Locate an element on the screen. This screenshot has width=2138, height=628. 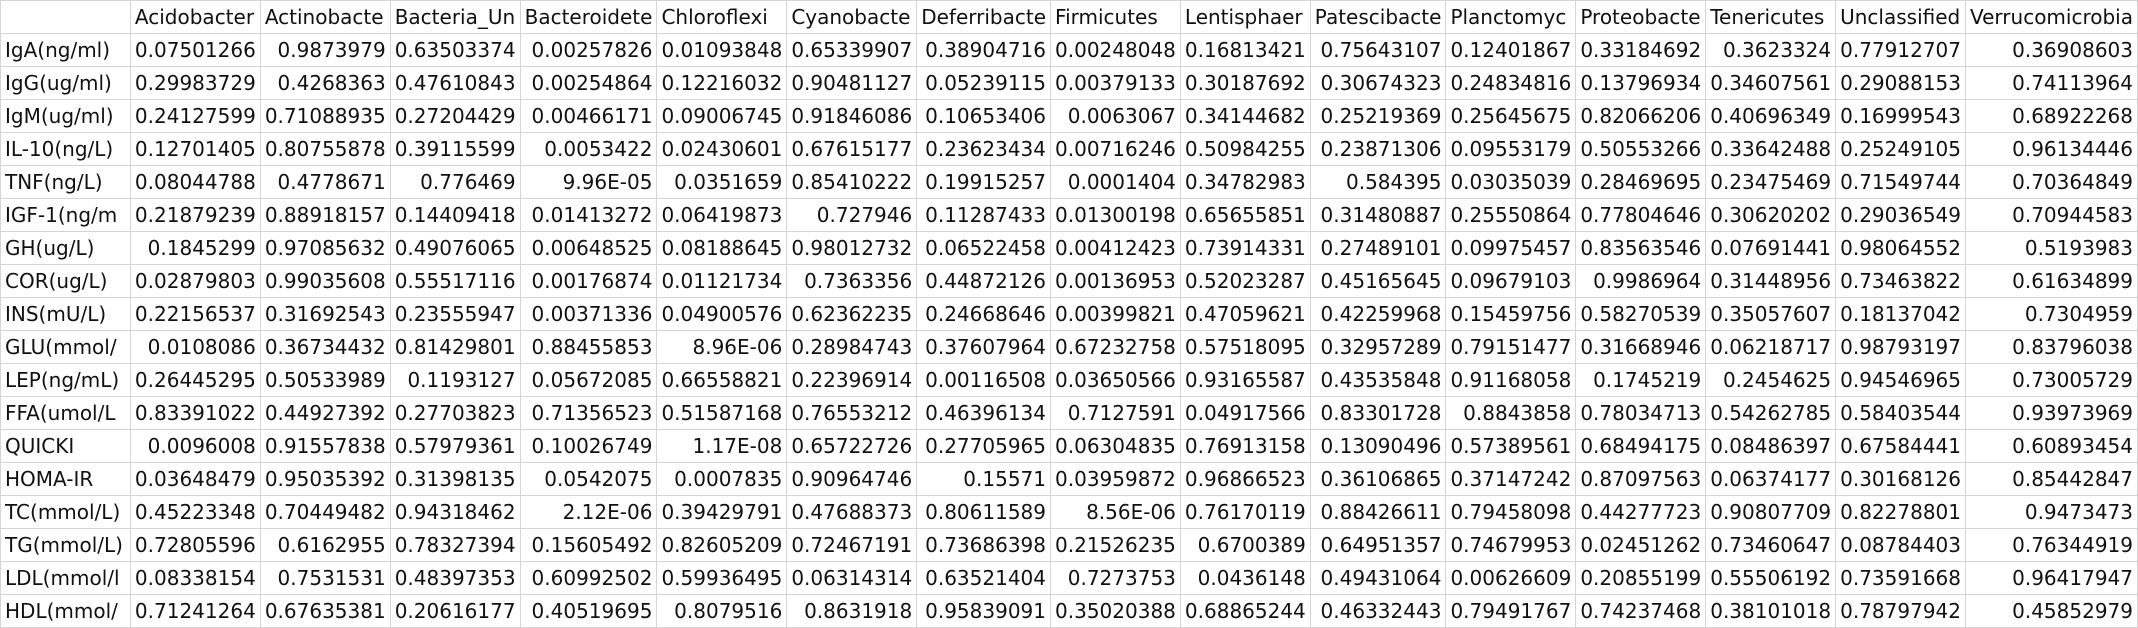
value-cell: 0.19915257 is located at coordinates (984, 182).